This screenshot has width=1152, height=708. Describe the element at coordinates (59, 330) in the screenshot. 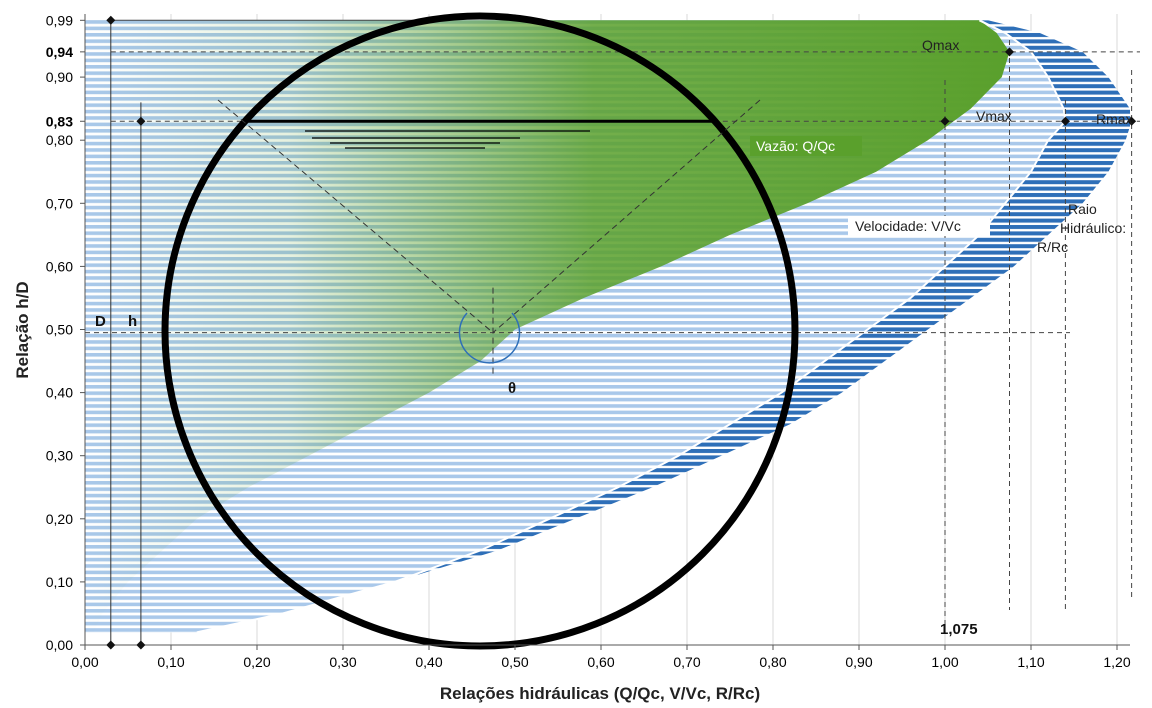

I see `y-tick-label: 0,50` at that location.